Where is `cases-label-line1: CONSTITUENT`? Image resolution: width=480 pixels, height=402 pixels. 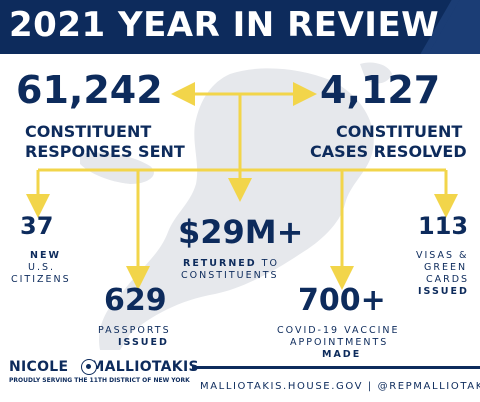 cases-label-line1: CONSTITUENT is located at coordinates (399, 131).